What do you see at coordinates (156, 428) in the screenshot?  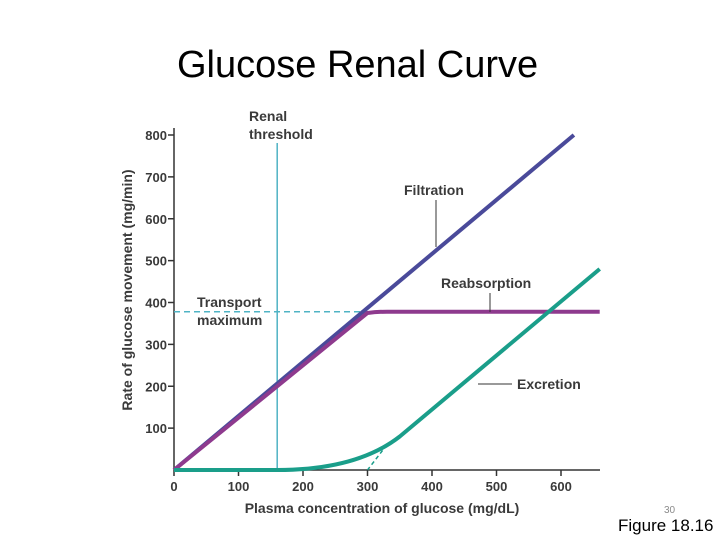 I see `y-tick-label: 100` at bounding box center [156, 428].